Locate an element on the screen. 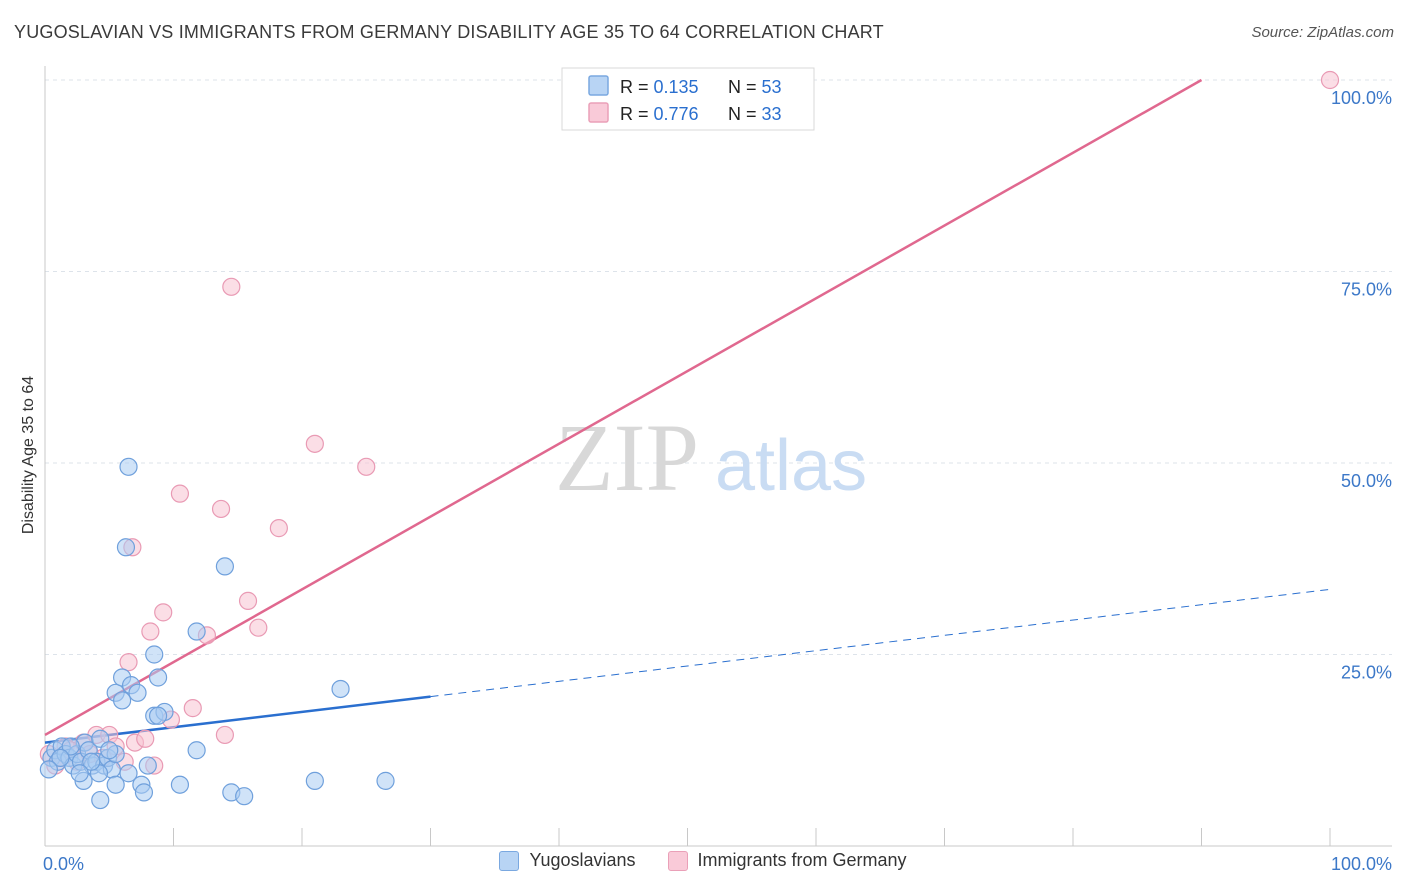 The width and height of the screenshot is (1406, 892). legend-swatch-blue is located at coordinates (598, 85).